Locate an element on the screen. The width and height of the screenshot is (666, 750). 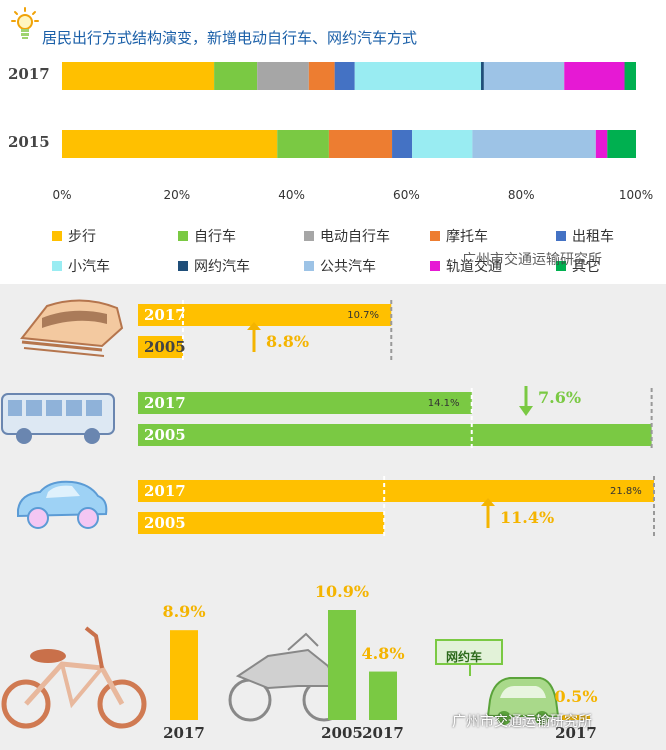
value-label: 10.9% is located at coordinates (342, 591).